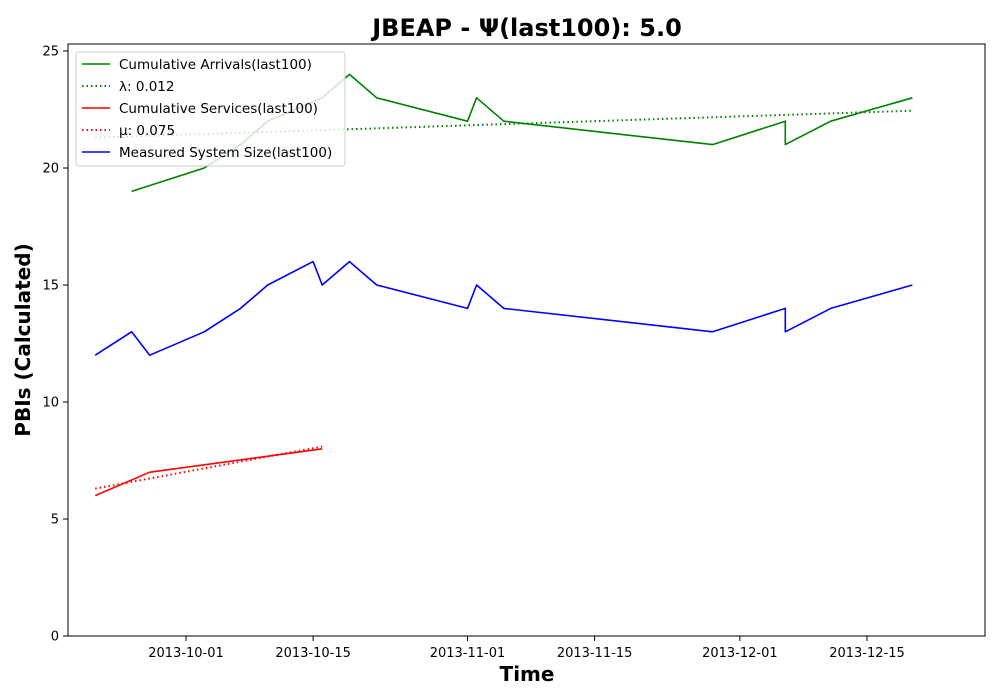 The image size is (1000, 700). Describe the element at coordinates (595, 653) in the screenshot. I see `x-tick-label: 2013-11-15` at that location.